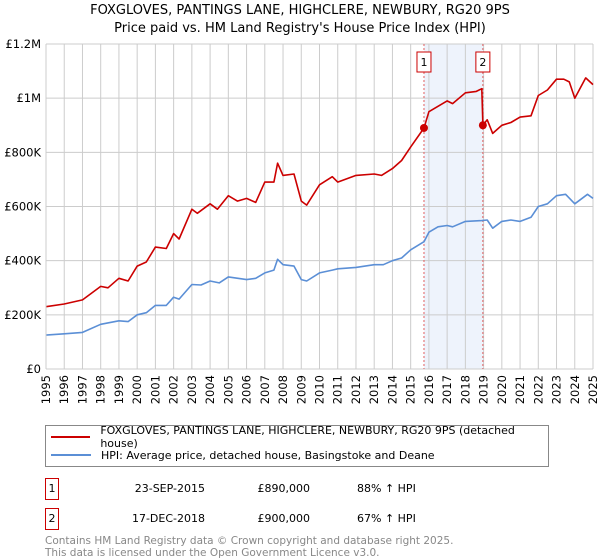 The height and width of the screenshot is (560, 600). What do you see at coordinates (429, 389) in the screenshot?
I see `x-tick-label: 2016` at bounding box center [429, 389].